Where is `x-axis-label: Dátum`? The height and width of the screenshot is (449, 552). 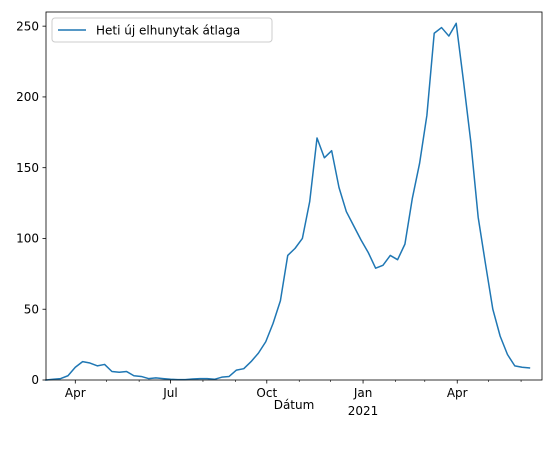 x-axis-label: Dátum is located at coordinates (294, 405).